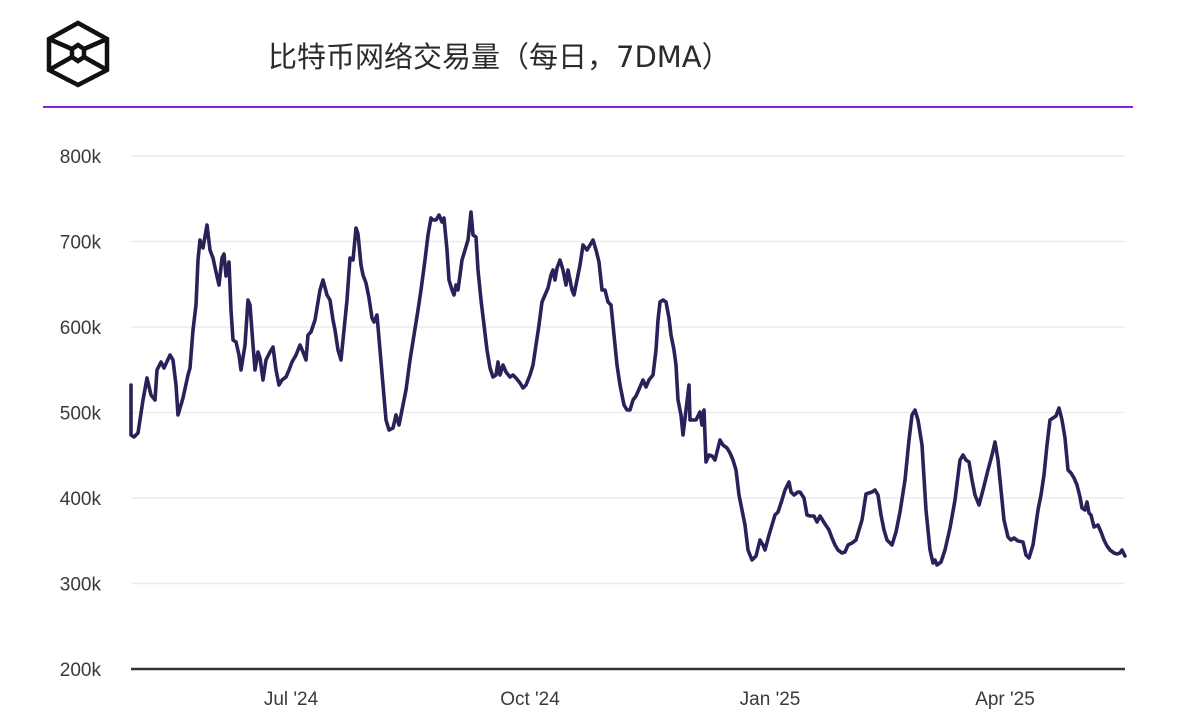 The width and height of the screenshot is (1196, 724). Describe the element at coordinates (78, 54) in the screenshot. I see `hexagon-cube-logo-icon` at that location.